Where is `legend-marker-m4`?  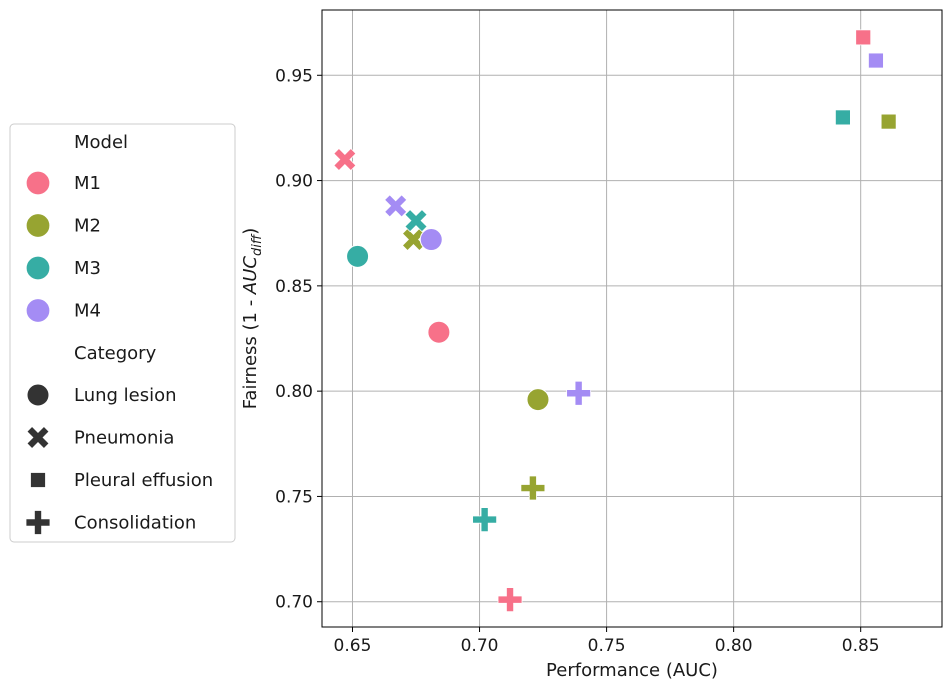
legend-marker-m4 is located at coordinates (38, 310).